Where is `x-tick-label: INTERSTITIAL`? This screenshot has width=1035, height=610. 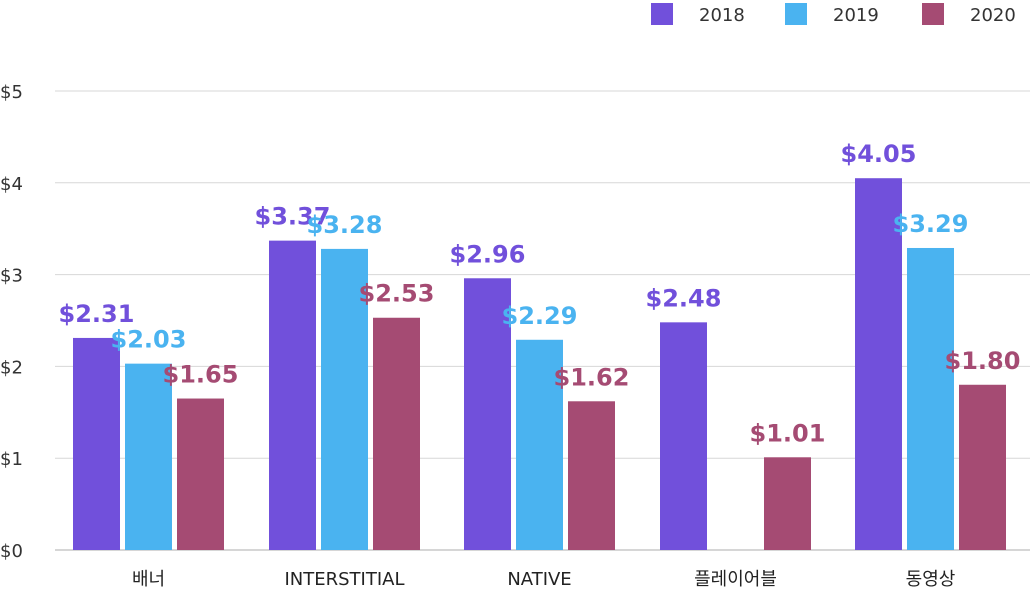 x-tick-label: INTERSTITIAL is located at coordinates (344, 579).